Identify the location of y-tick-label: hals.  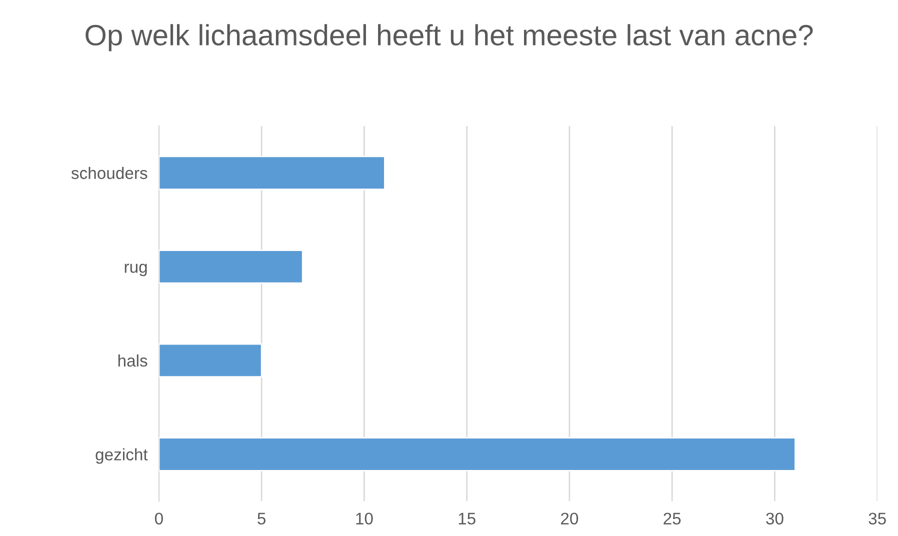
(133, 360).